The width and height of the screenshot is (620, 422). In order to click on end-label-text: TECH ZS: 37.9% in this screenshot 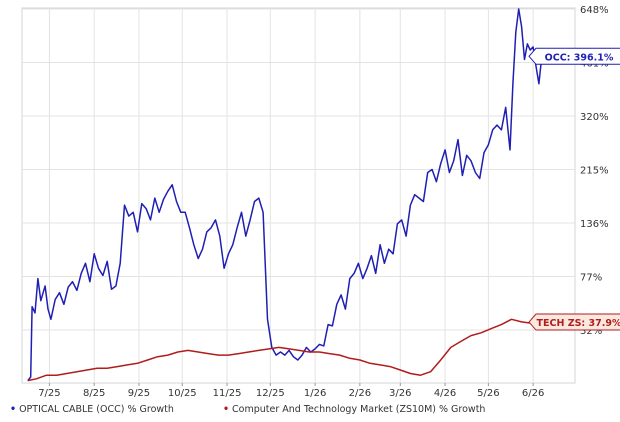, I will do `click(578, 323)`.